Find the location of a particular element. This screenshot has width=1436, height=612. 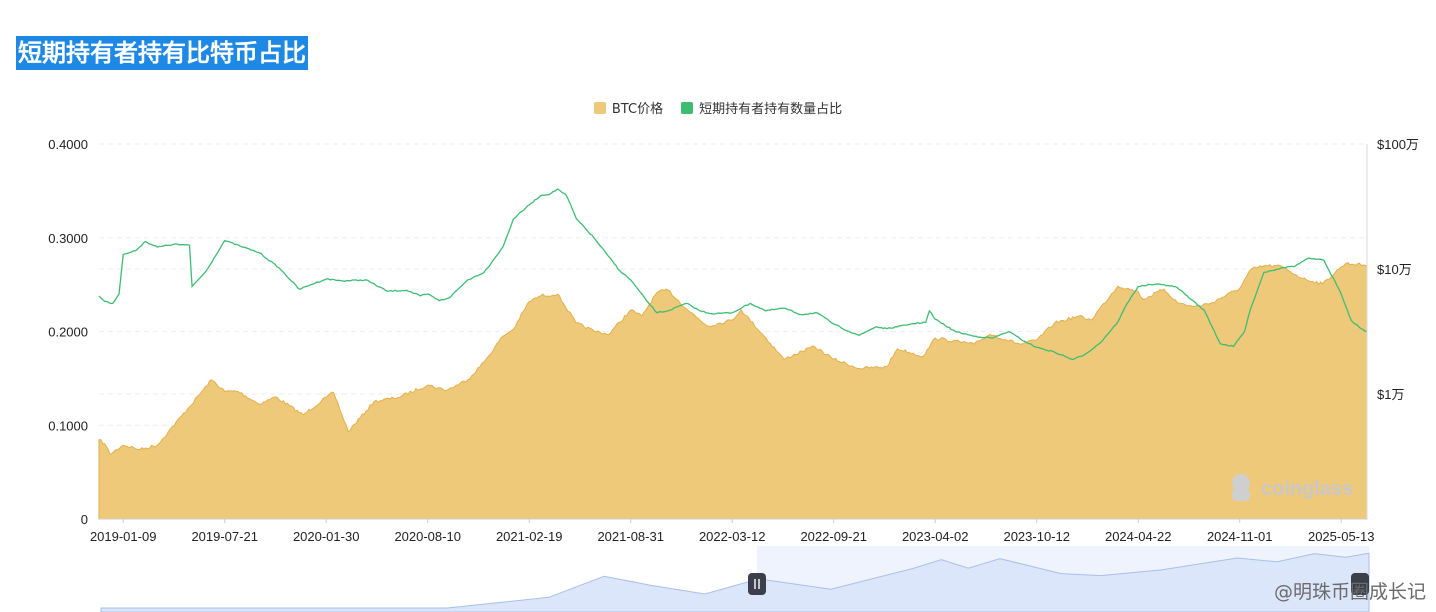

x-tick-label: 2023-04-02 is located at coordinates (935, 536).